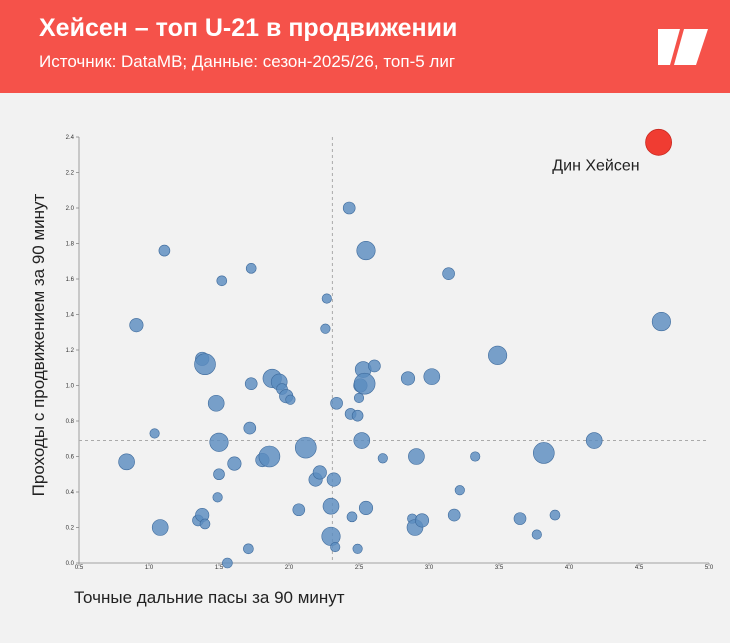 This screenshot has width=730, height=643. I want to click on y-tick-label: 2.4, so click(70, 138).